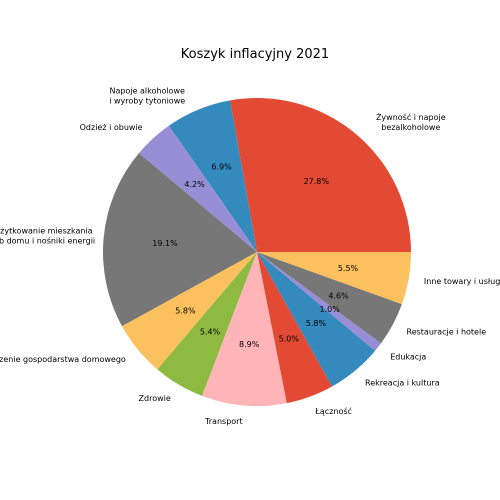  I want to click on slice-category-label: Łączność, so click(333, 411).